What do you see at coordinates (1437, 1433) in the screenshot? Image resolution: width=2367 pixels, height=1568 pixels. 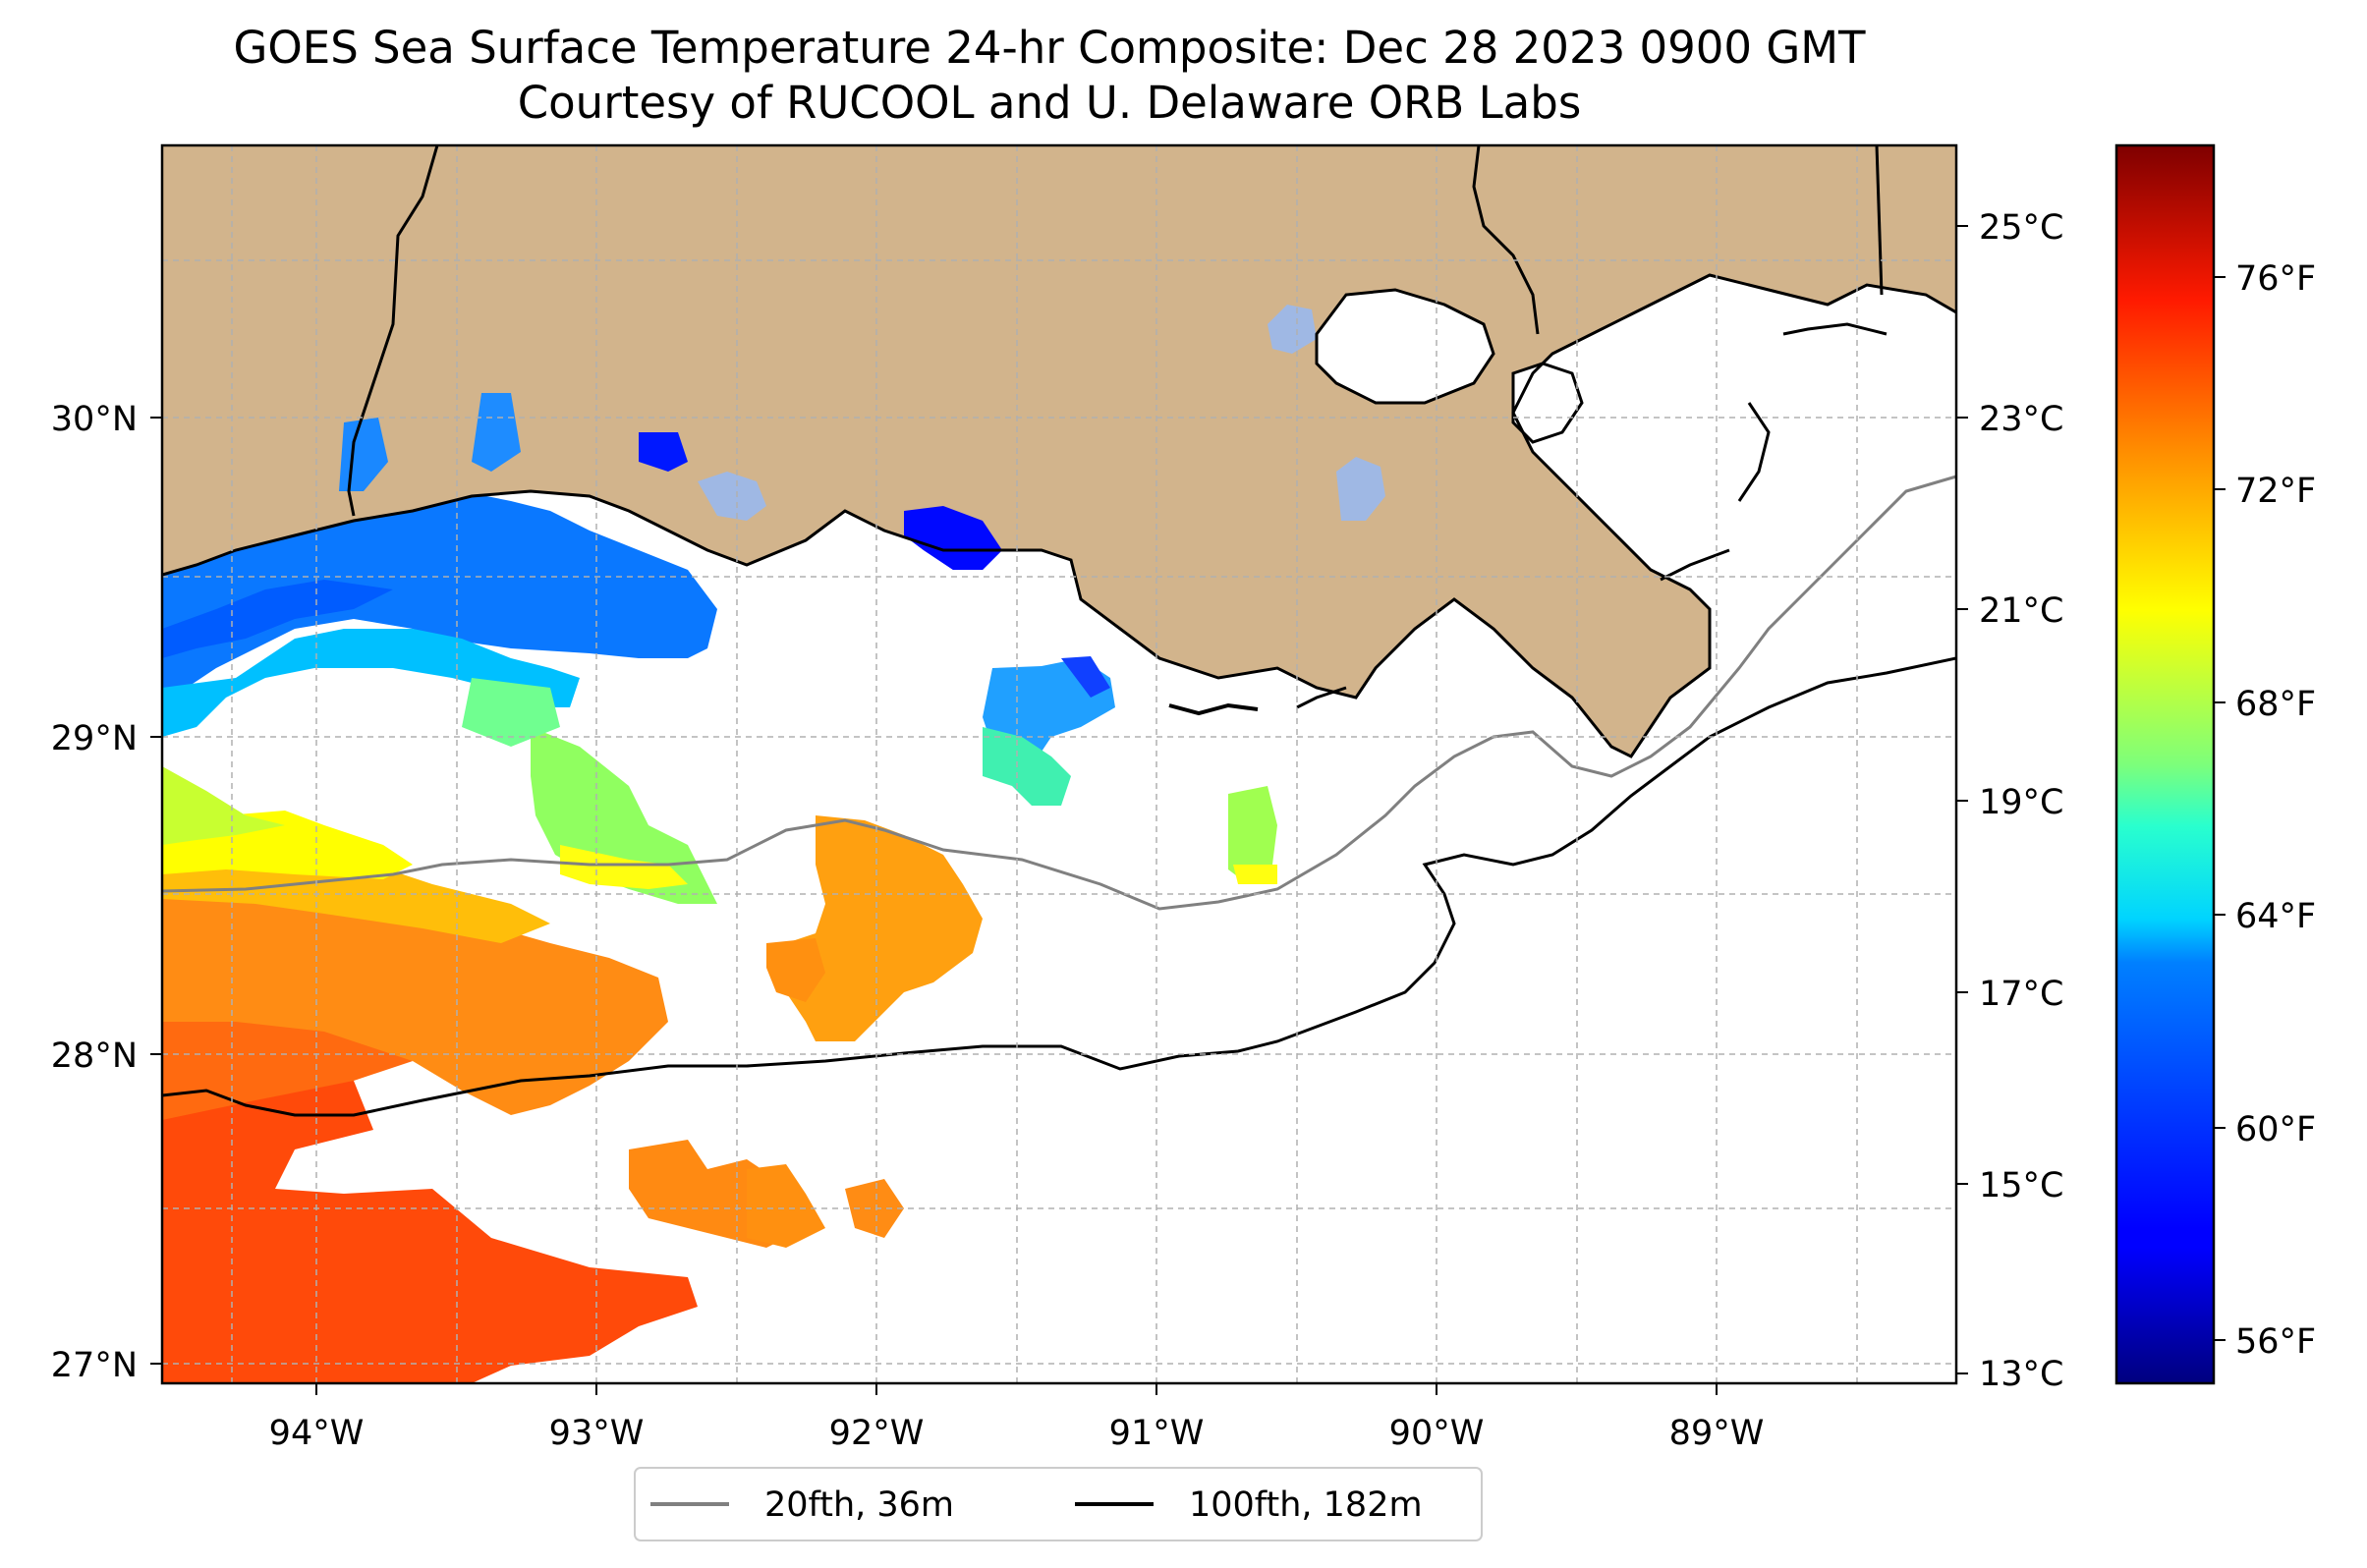 I see `lon-tick-label: 90°W` at bounding box center [1437, 1433].